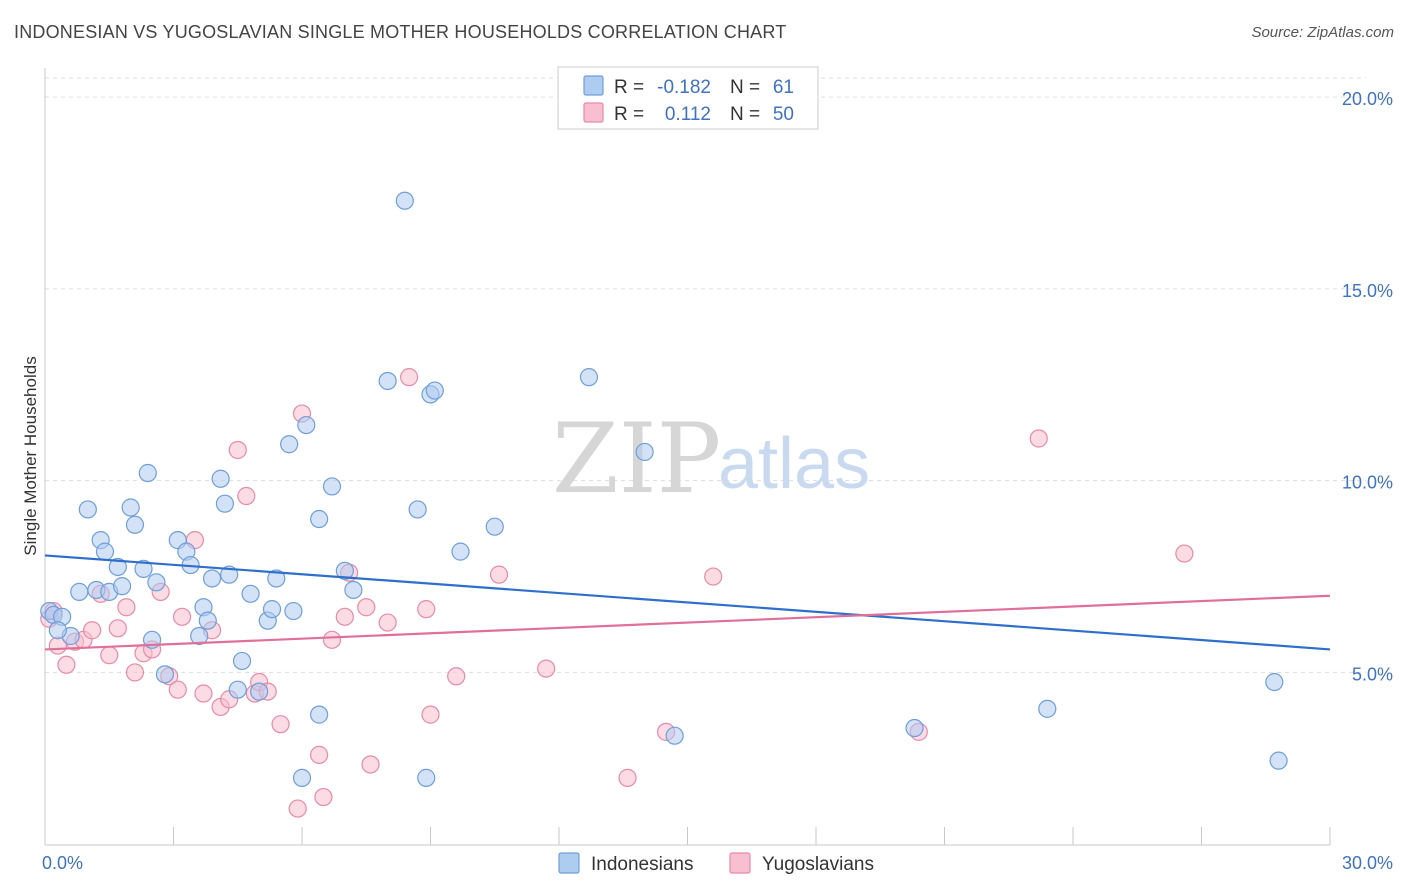 This screenshot has width=1406, height=892. What do you see at coordinates (1367, 386) in the screenshot?
I see `y-tick-labels: 5.0% 10.0% 15.0% 20.0%` at bounding box center [1367, 386].